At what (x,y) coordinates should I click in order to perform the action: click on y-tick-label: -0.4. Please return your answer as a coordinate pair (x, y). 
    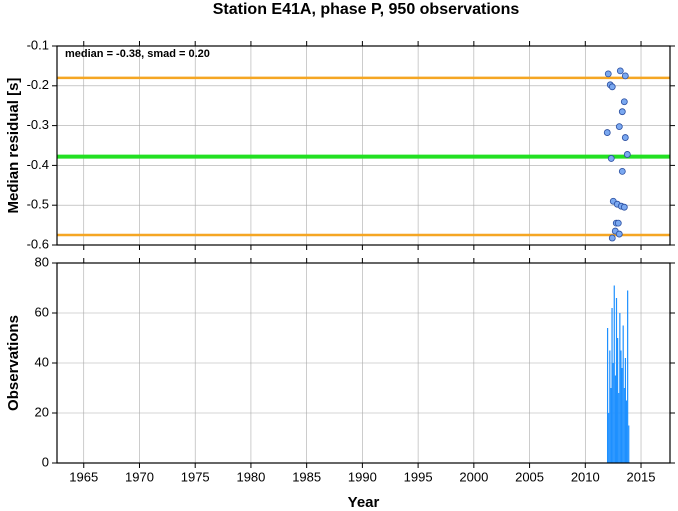
    Looking at the image, I should click on (38, 164).